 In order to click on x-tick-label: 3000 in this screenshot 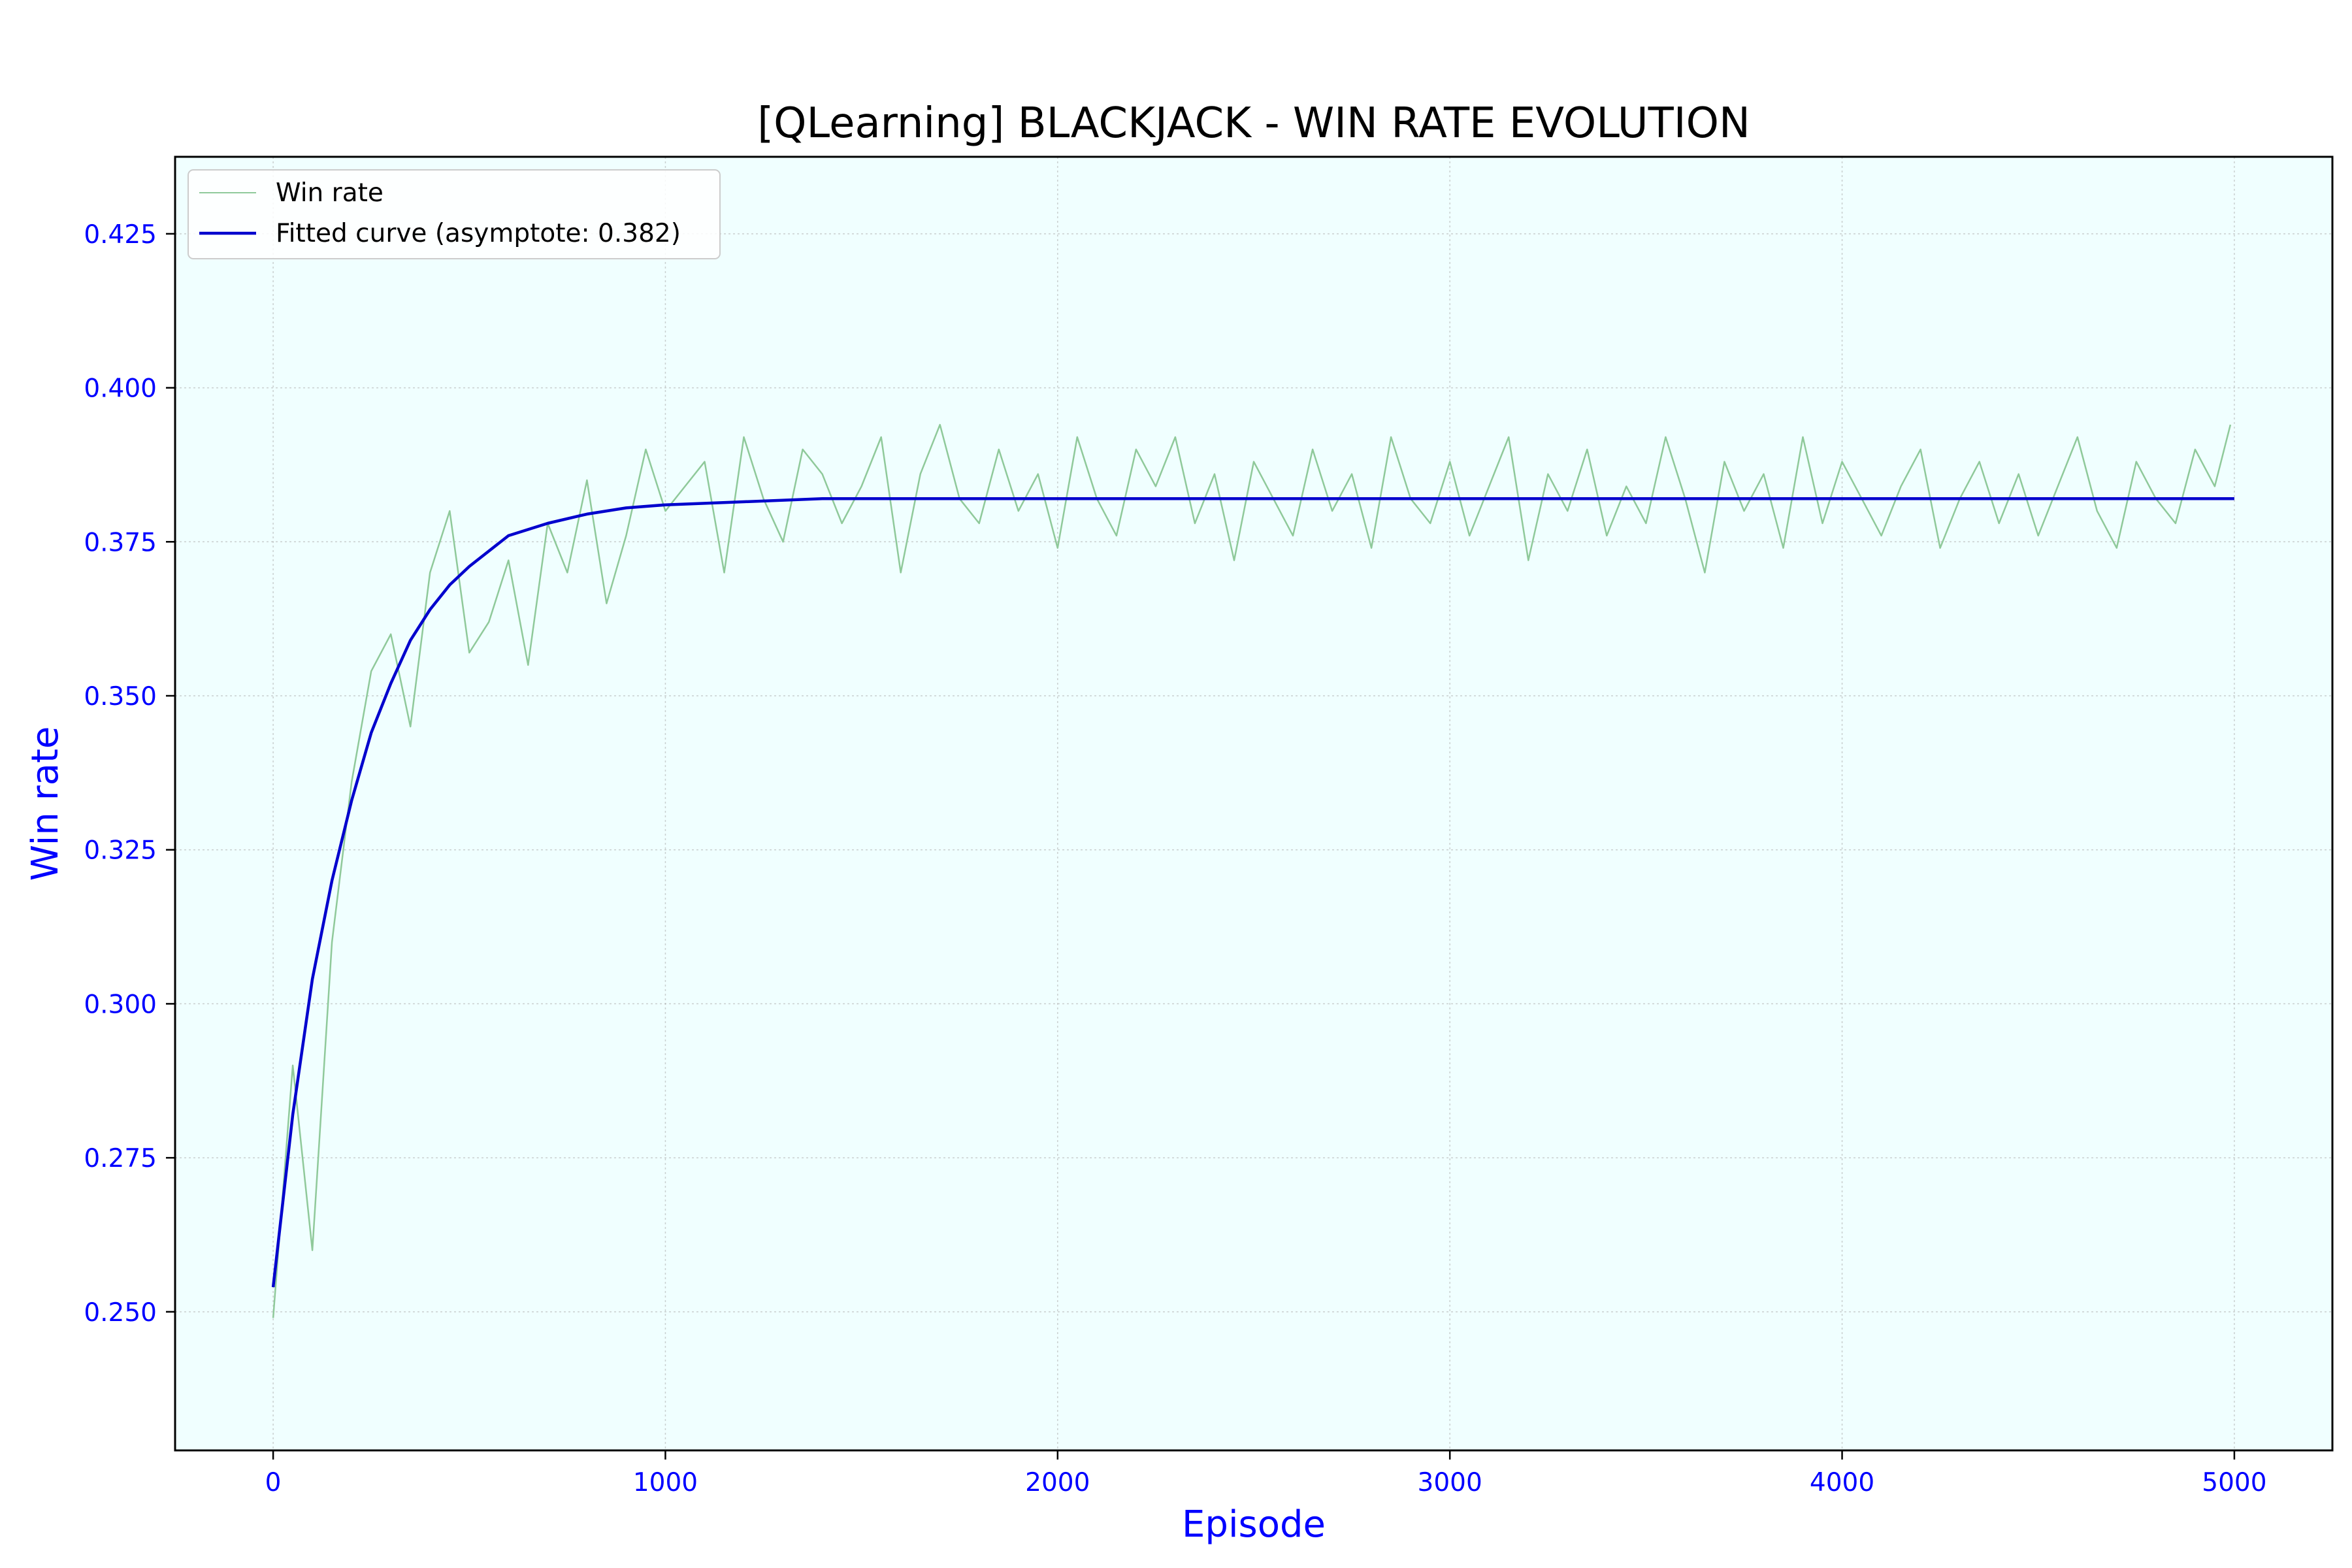, I will do `click(1450, 1482)`.